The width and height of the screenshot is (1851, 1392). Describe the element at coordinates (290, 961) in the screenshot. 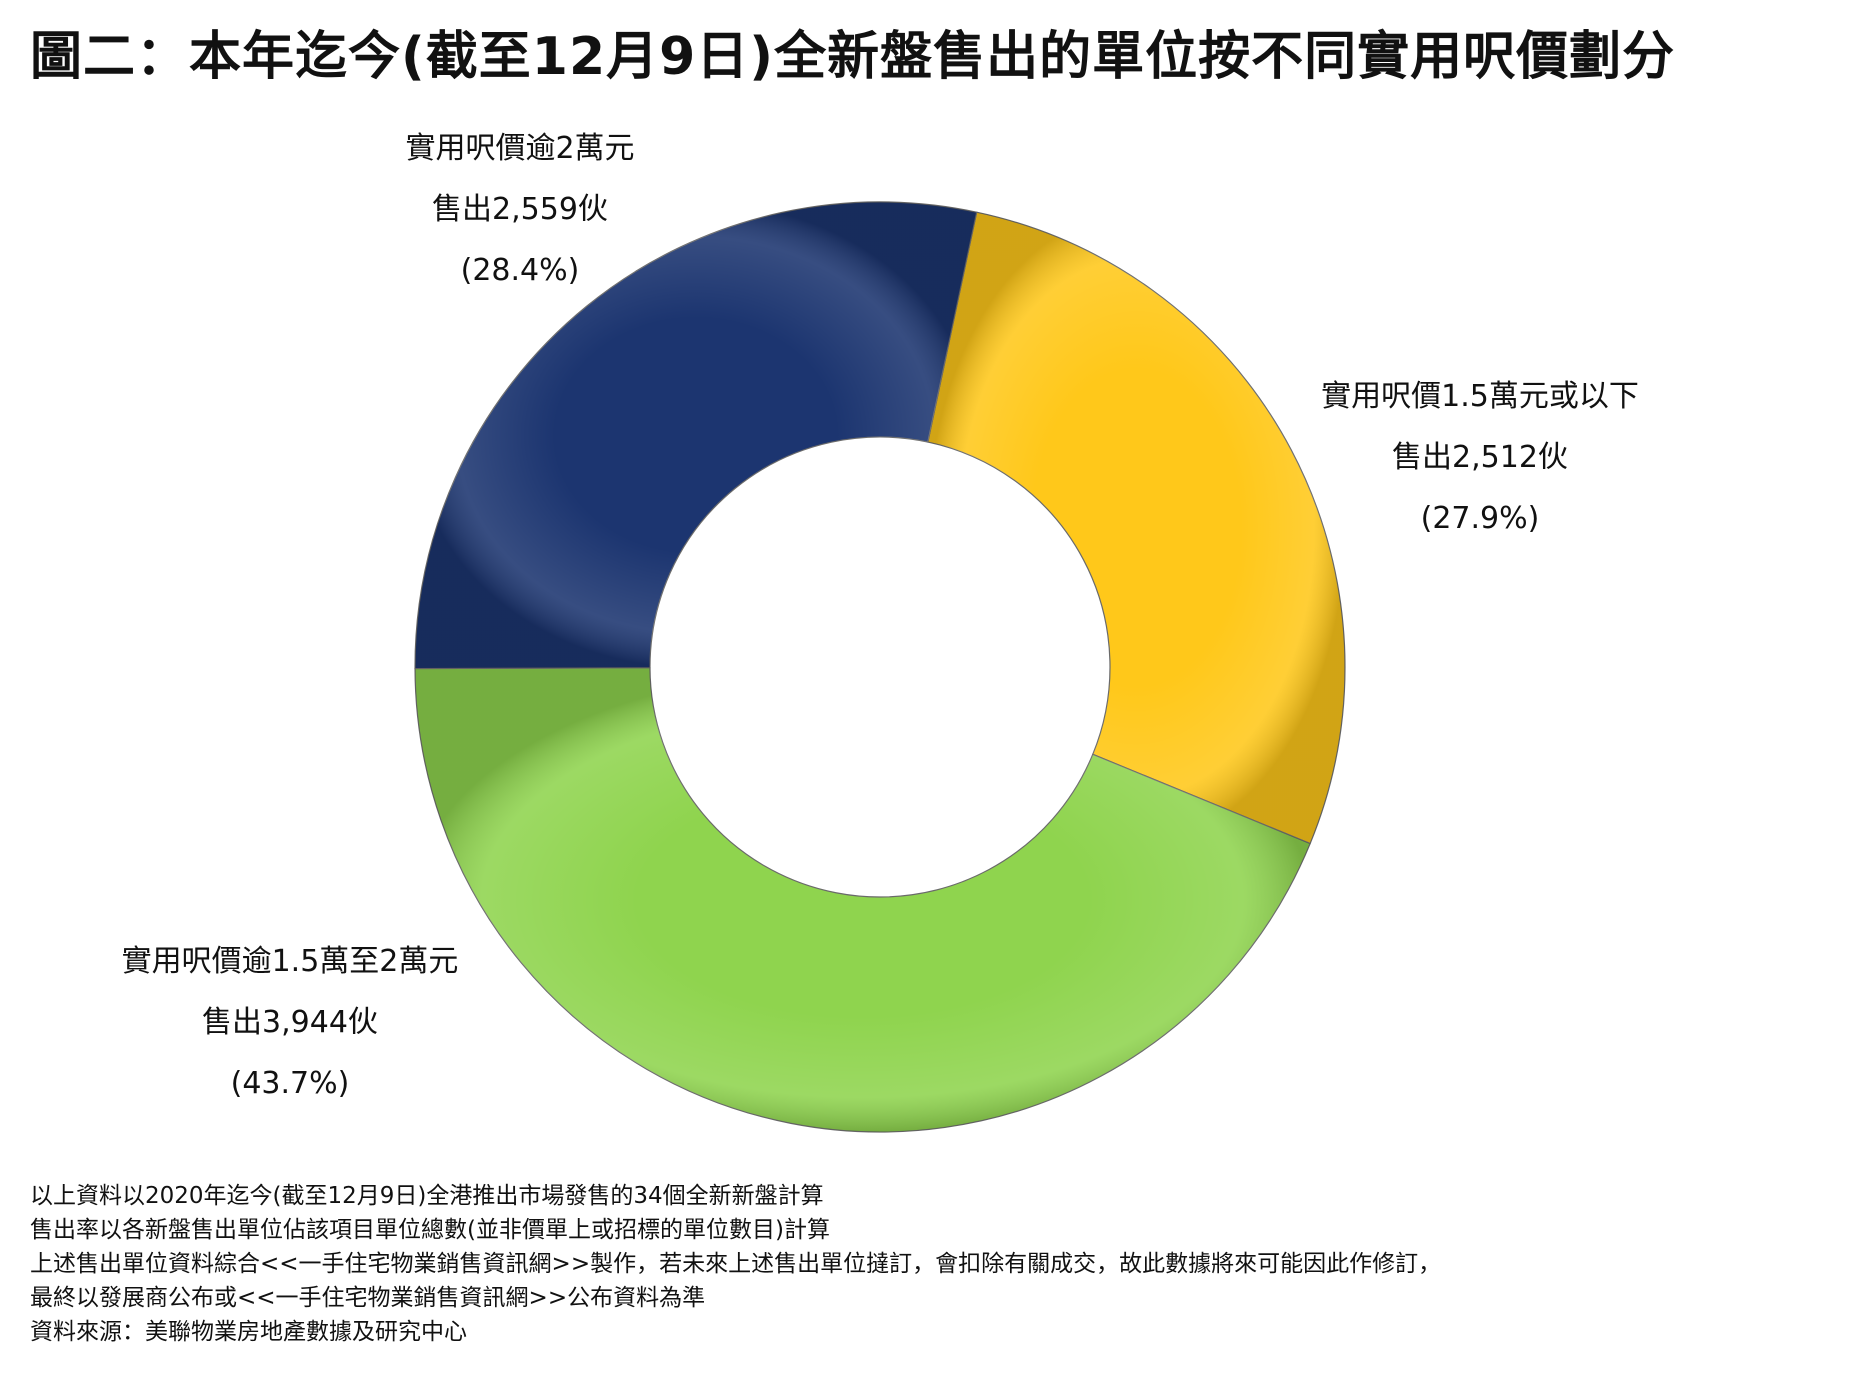

I see `label-category: 實用呎價逾1.5萬至2萬元` at that location.